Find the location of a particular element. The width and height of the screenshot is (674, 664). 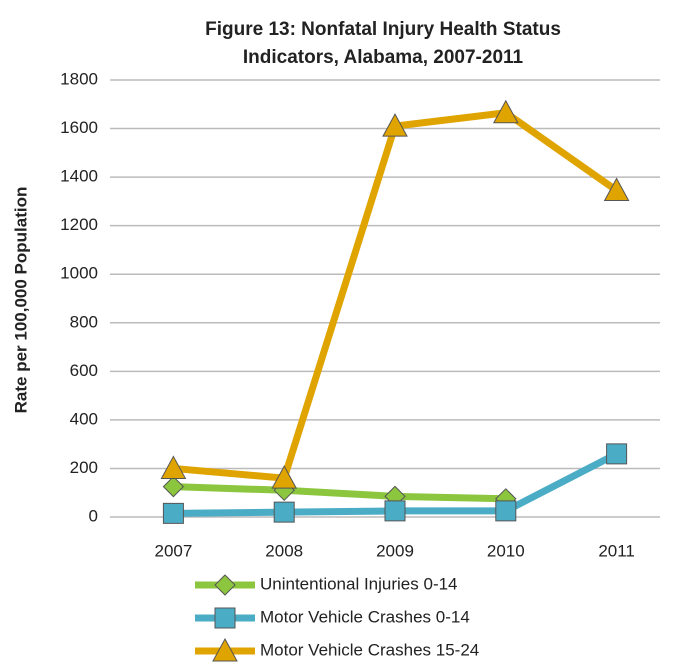

y-tick-label: 400 is located at coordinates (84, 418).